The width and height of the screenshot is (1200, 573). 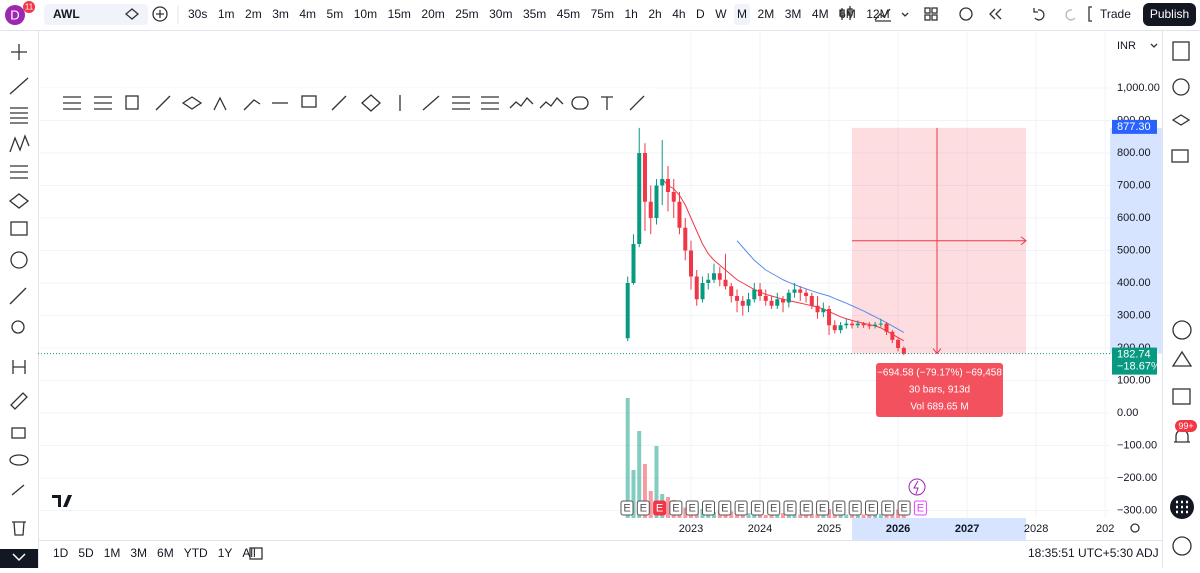 I want to click on help, so click(x=1182, y=546).